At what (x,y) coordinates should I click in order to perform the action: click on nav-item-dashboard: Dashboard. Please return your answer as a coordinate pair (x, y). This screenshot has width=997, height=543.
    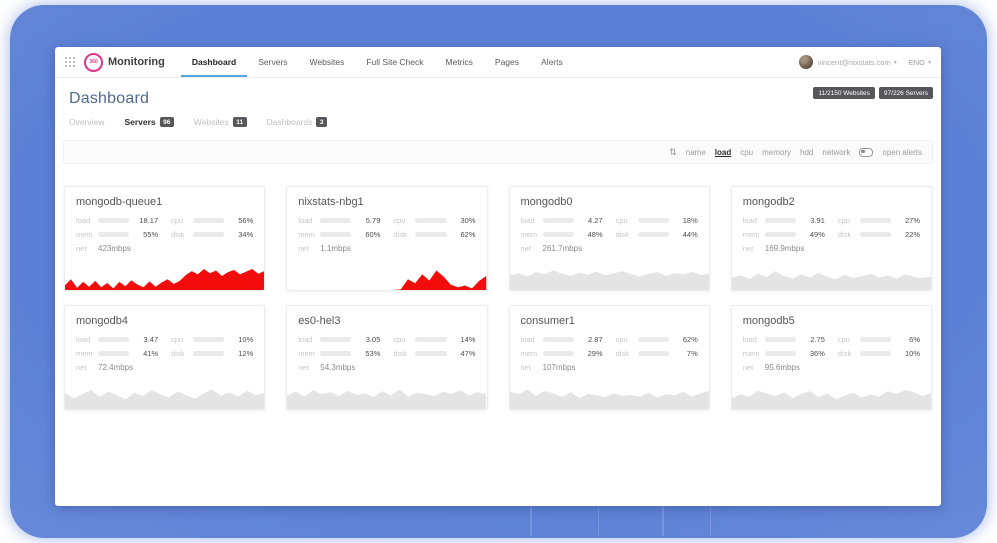
    Looking at the image, I should click on (214, 62).